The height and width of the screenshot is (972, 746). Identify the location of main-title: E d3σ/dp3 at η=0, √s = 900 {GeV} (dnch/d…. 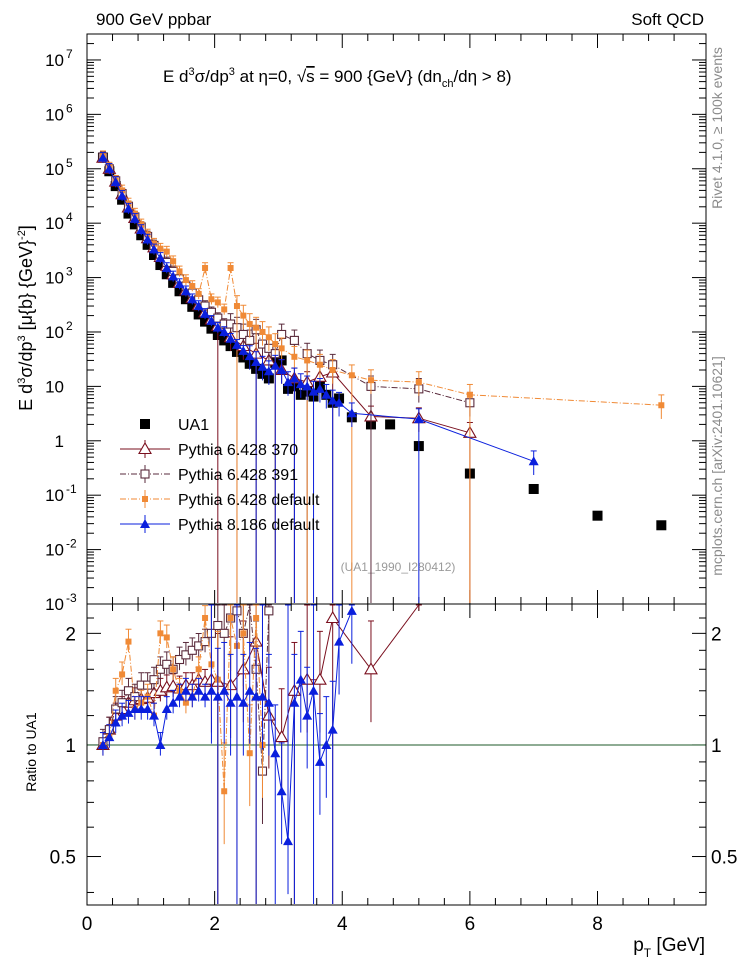
(337, 78).